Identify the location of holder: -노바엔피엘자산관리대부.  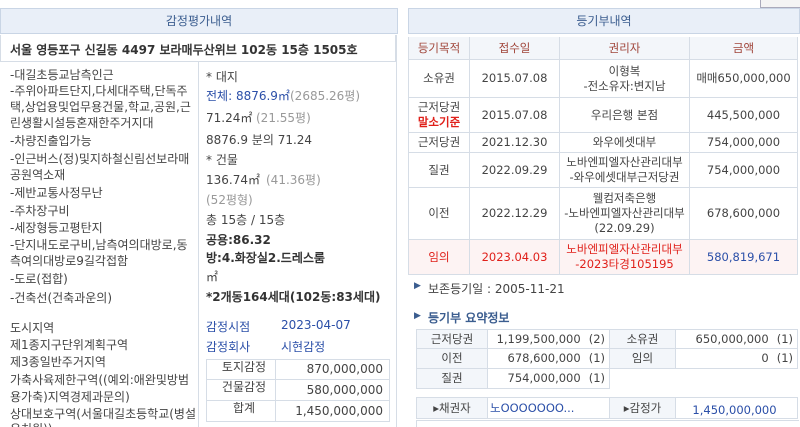
(624, 213).